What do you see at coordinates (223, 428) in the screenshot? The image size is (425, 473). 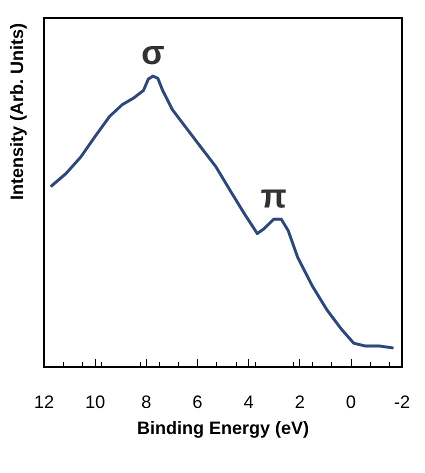 I see `x-axis-title: Binding Energy (eV)` at bounding box center [223, 428].